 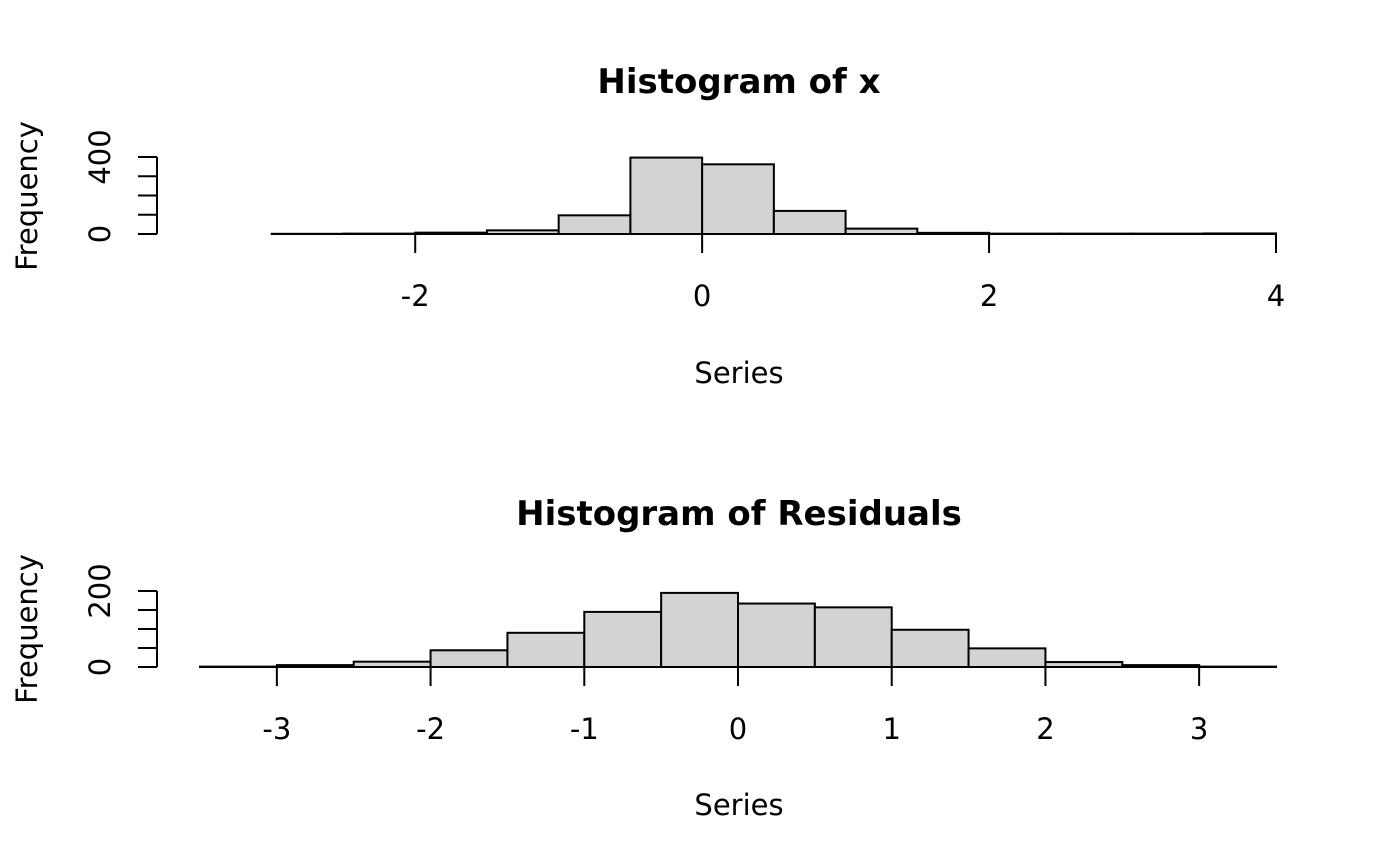 What do you see at coordinates (739, 514) in the screenshot?
I see `chart-title: Histogram of Residuals` at bounding box center [739, 514].